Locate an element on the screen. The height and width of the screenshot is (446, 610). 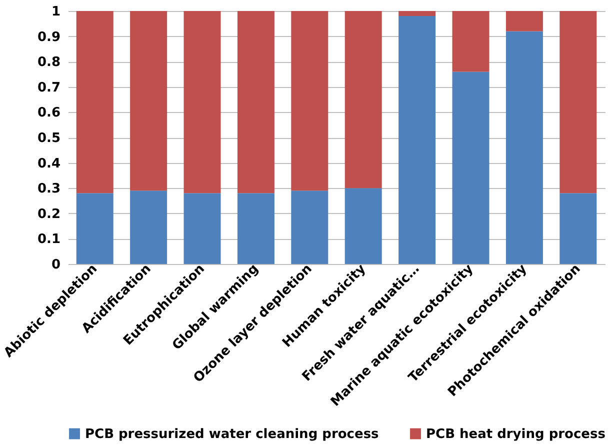
legend-label: PCB heat drying process is located at coordinates (516, 434).